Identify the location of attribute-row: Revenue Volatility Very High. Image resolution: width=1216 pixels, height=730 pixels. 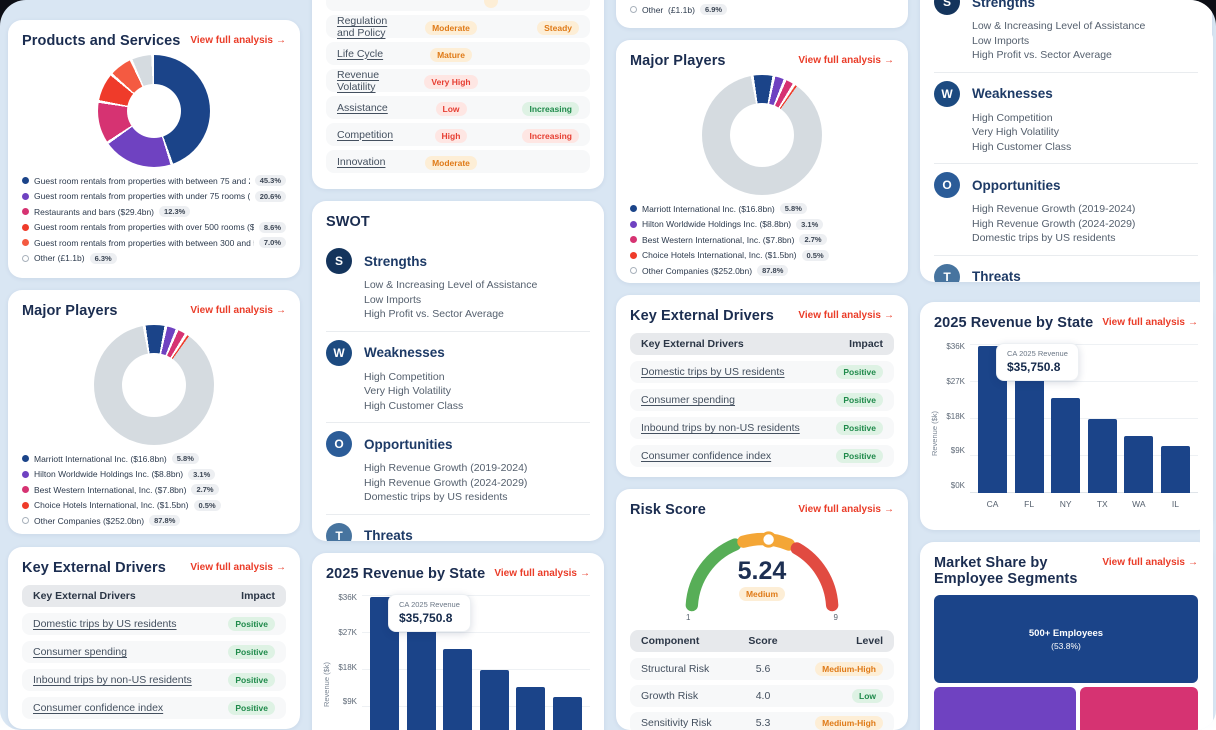
(458, 81).